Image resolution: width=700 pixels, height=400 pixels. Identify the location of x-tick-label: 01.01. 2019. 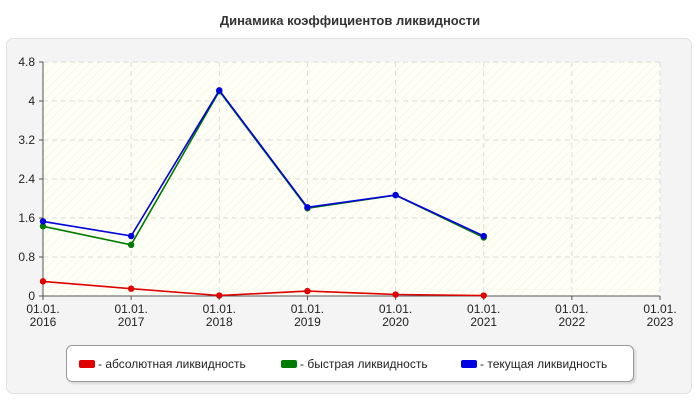
(307, 315).